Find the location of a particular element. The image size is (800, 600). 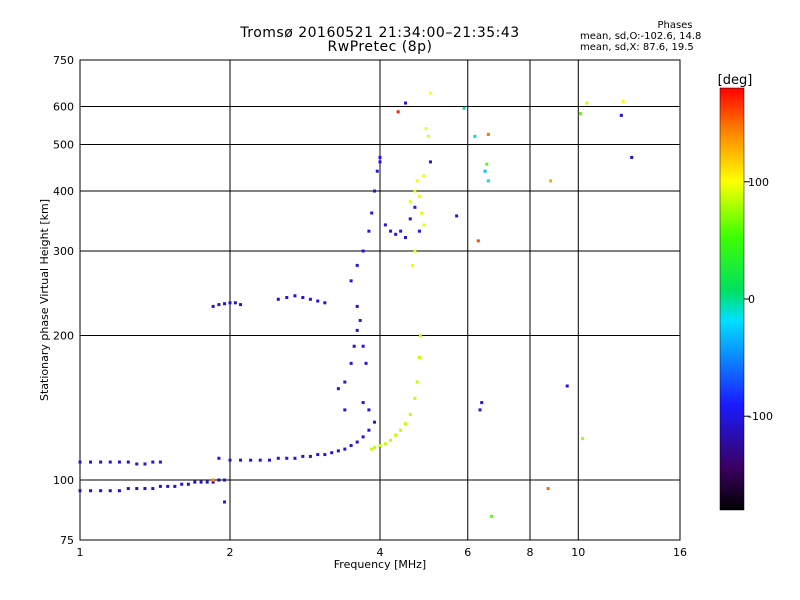

colorbar-label: [deg] is located at coordinates (735, 80).